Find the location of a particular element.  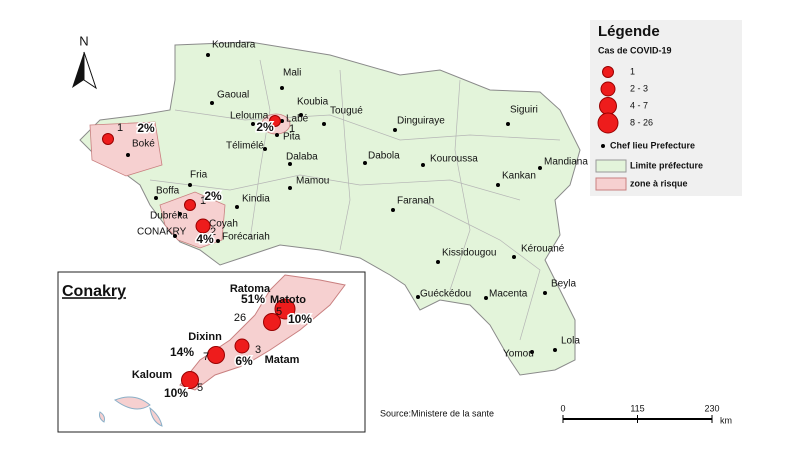

case-share: 4% is located at coordinates (205, 239).